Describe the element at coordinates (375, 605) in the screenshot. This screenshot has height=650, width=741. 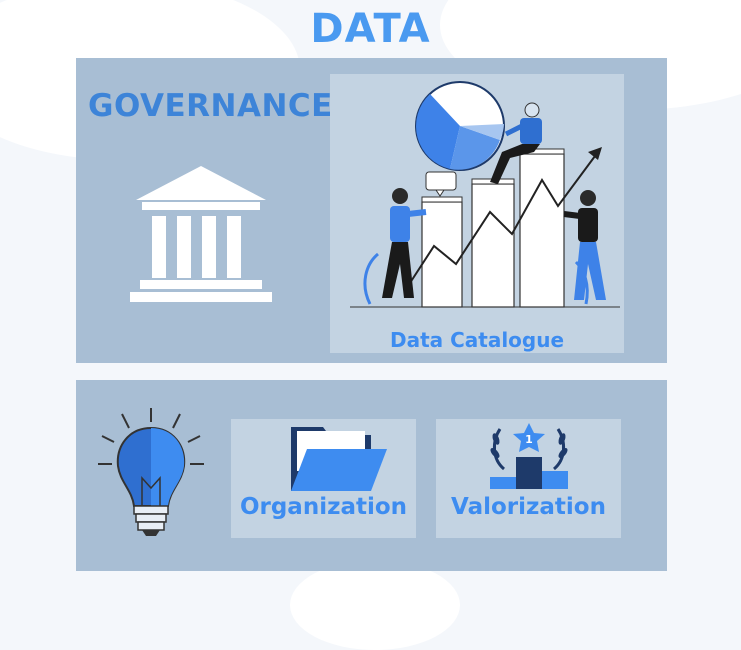
I see `background-shape` at that location.